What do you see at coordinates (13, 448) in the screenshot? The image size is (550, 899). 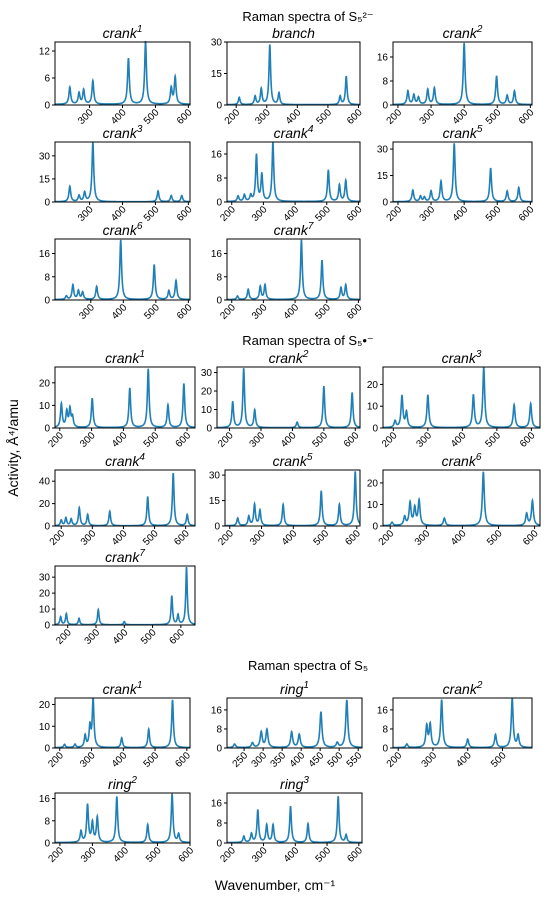 I see `y-axis-label: Activity, Å⁴/amu` at bounding box center [13, 448].